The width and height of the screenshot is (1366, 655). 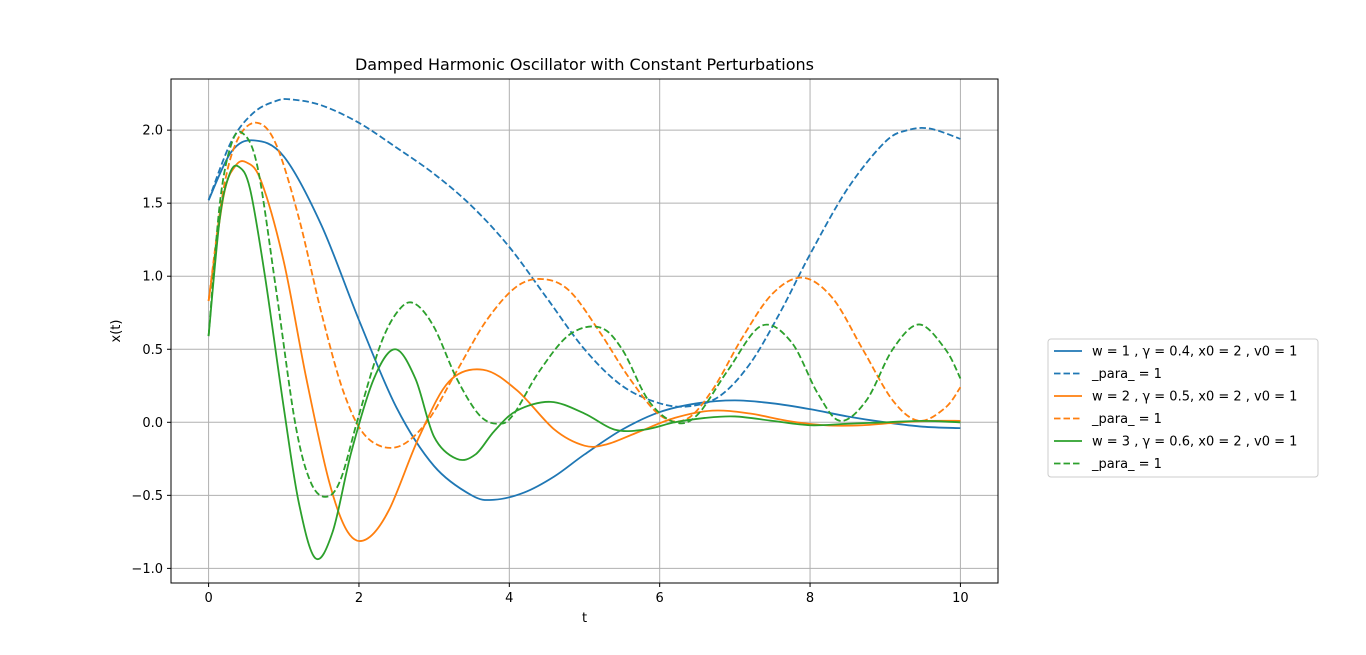 I want to click on x-tick-label: 0, so click(x=208, y=598).